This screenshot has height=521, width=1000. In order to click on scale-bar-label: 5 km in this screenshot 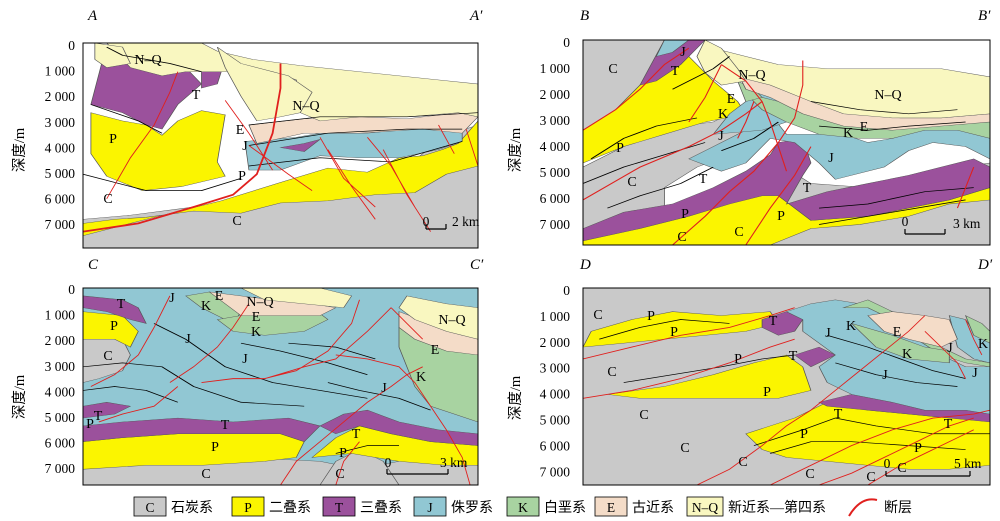, I will do `click(968, 463)`.